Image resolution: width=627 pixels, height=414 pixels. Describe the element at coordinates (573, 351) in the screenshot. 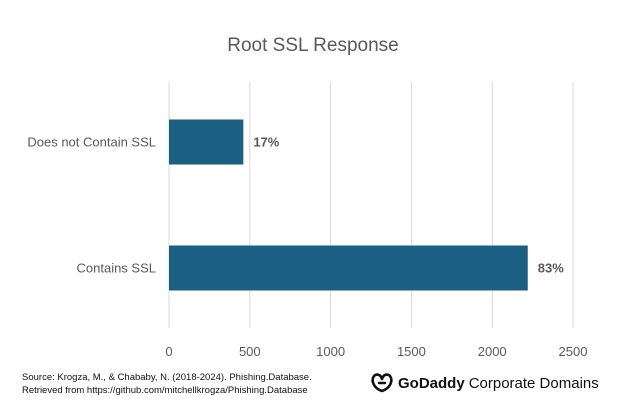

I see `x-tick-label: 2500` at that location.